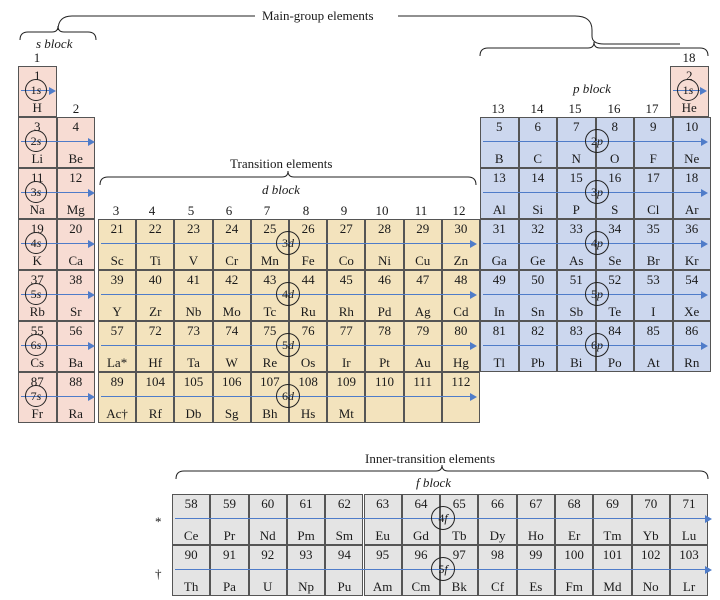 This screenshot has width=720, height=600. I want to click on element-symbol: Po, so click(614, 362).